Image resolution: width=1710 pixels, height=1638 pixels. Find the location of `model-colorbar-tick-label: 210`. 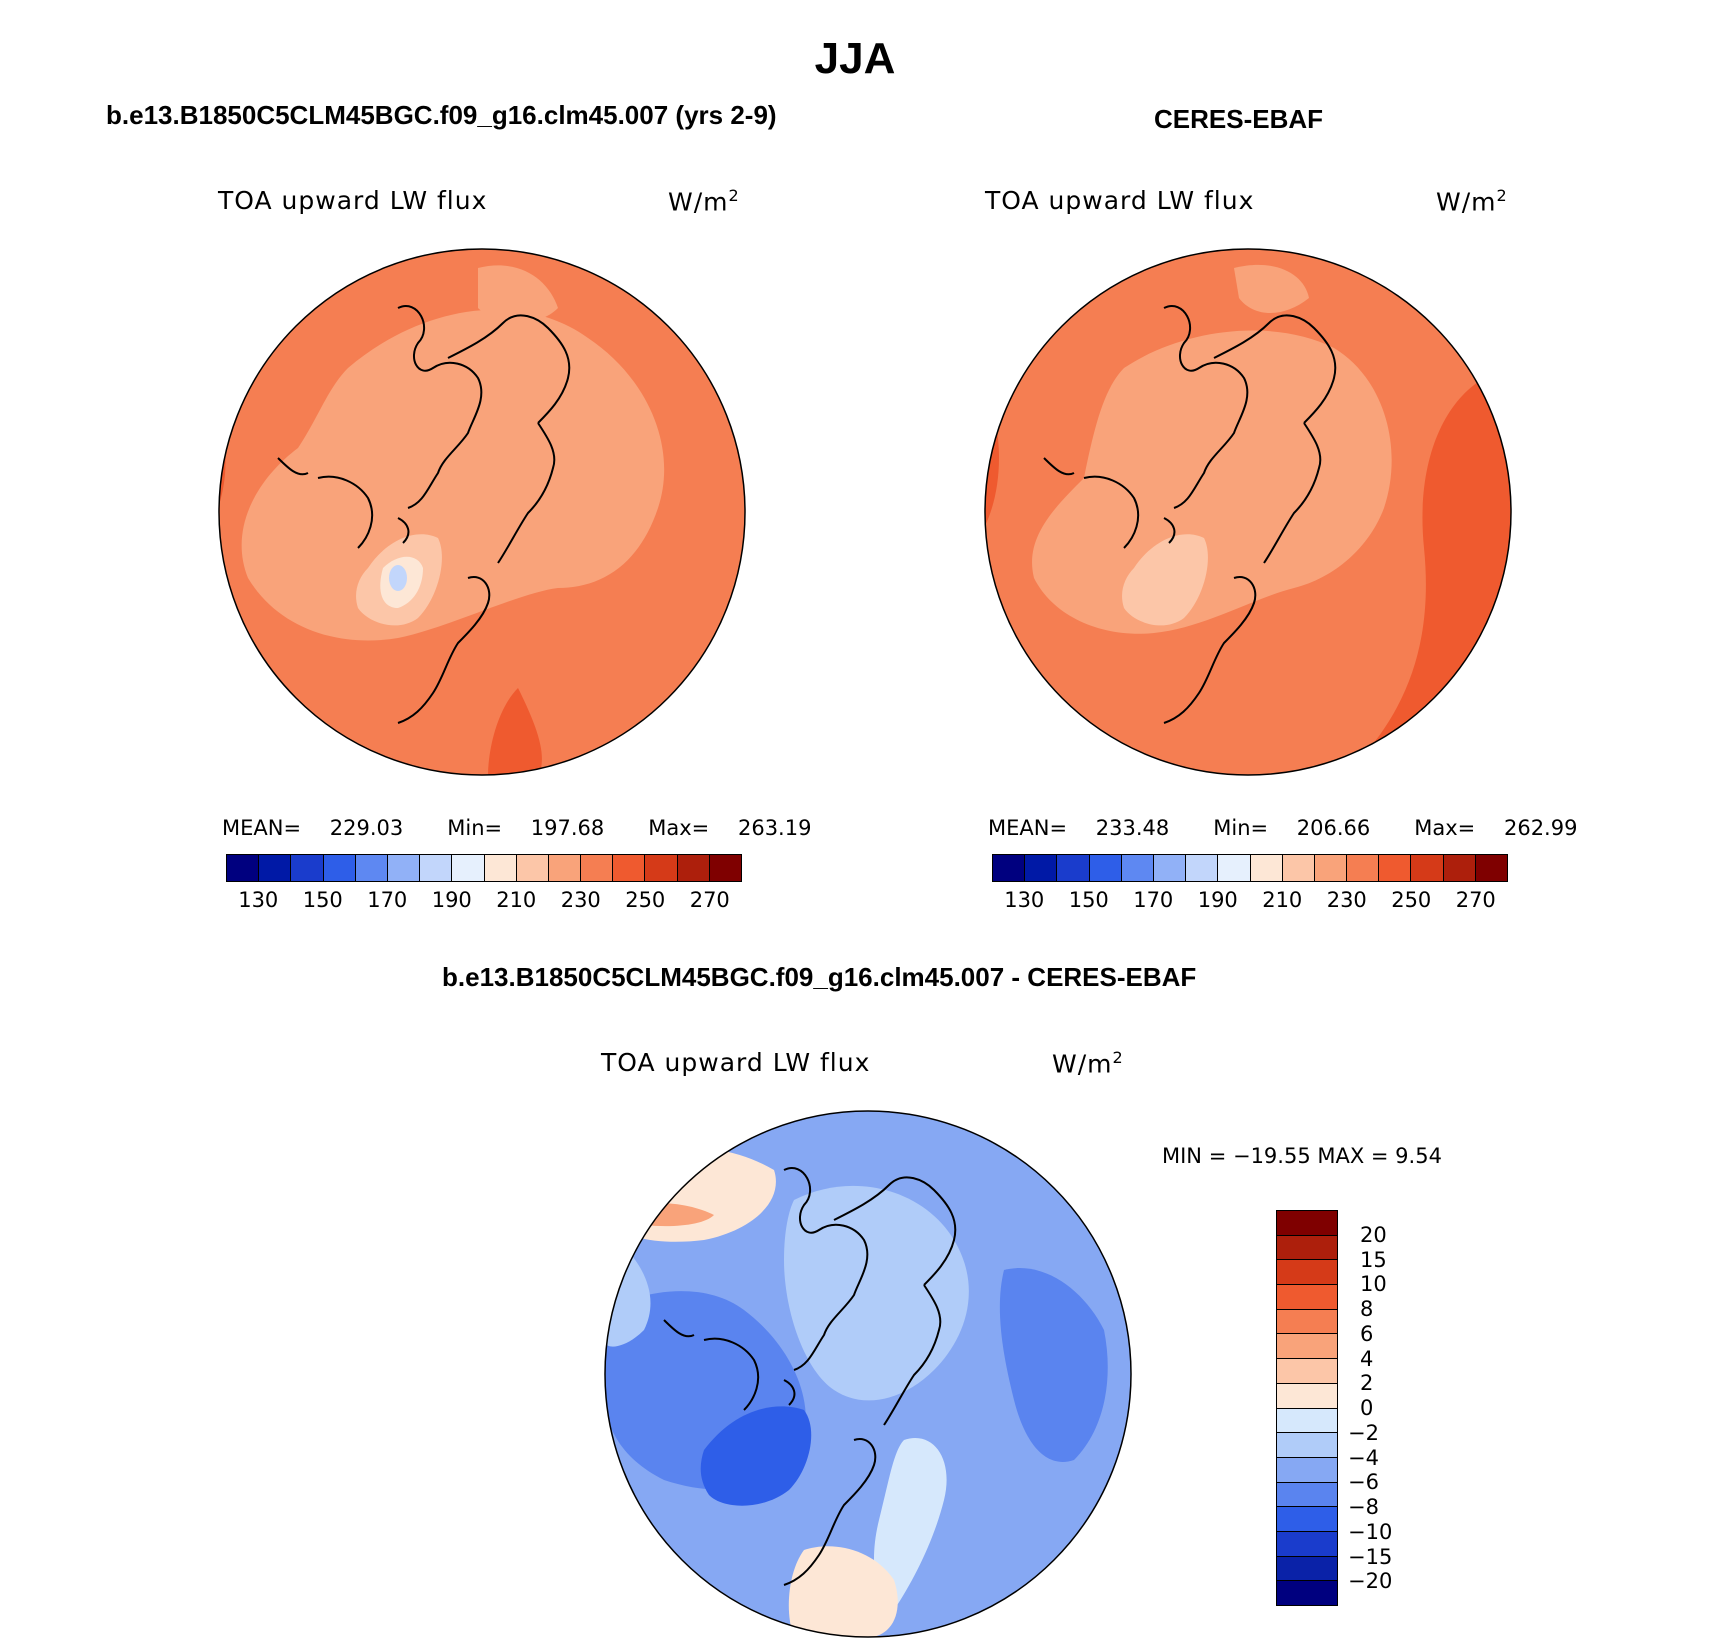

model-colorbar-tick-label: 210 is located at coordinates (516, 900).